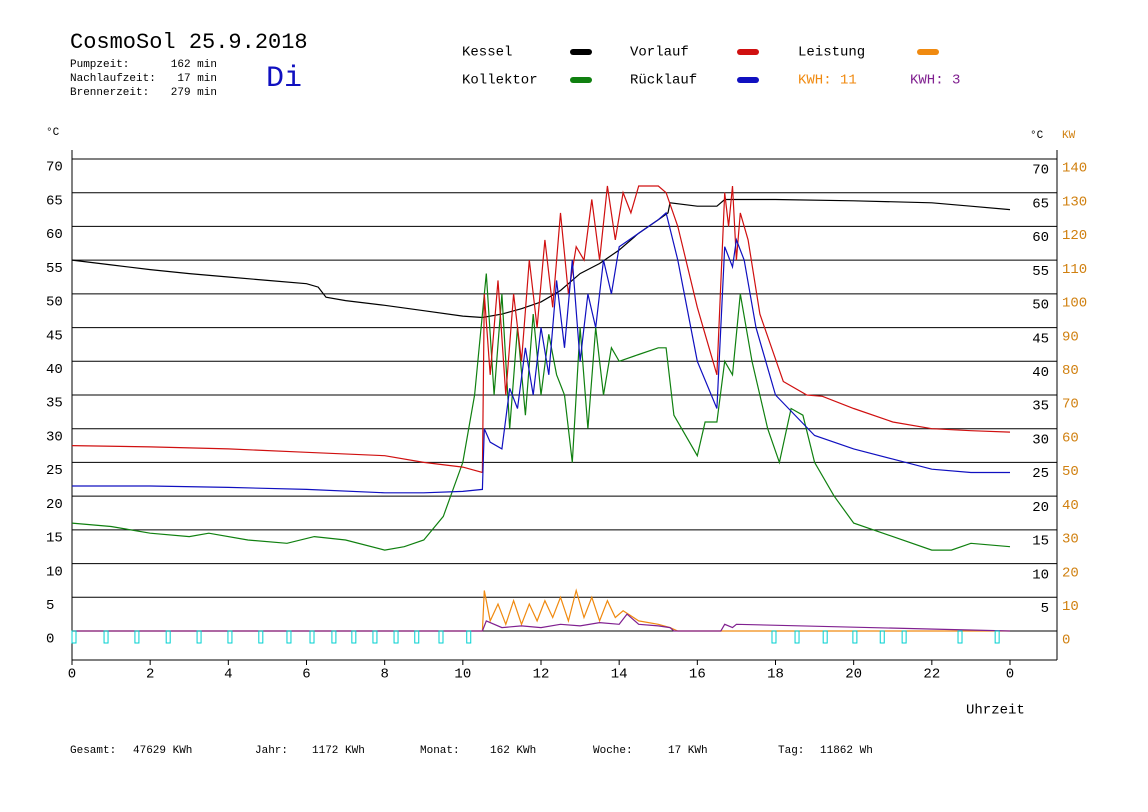 Image resolution: width=1148 pixels, height=812 pixels. Describe the element at coordinates (791, 751) in the screenshot. I see `footer-label: Tag:` at that location.